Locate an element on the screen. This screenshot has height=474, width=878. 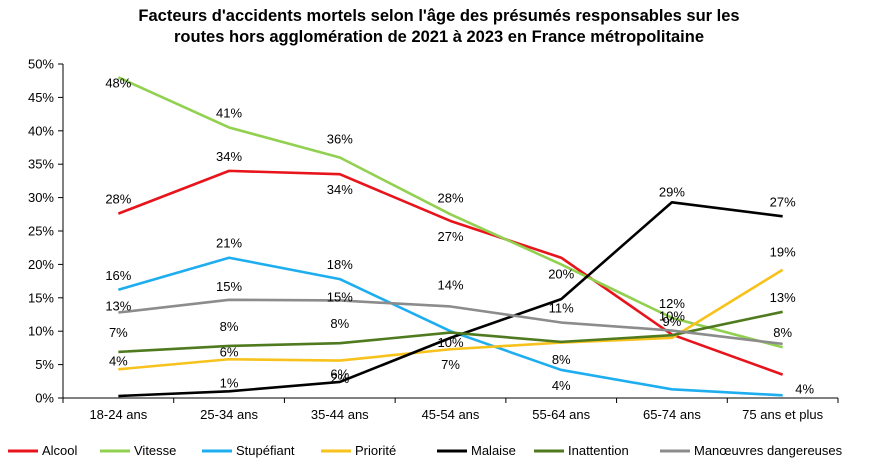
data-label-malaise: 2% is located at coordinates (339, 378).